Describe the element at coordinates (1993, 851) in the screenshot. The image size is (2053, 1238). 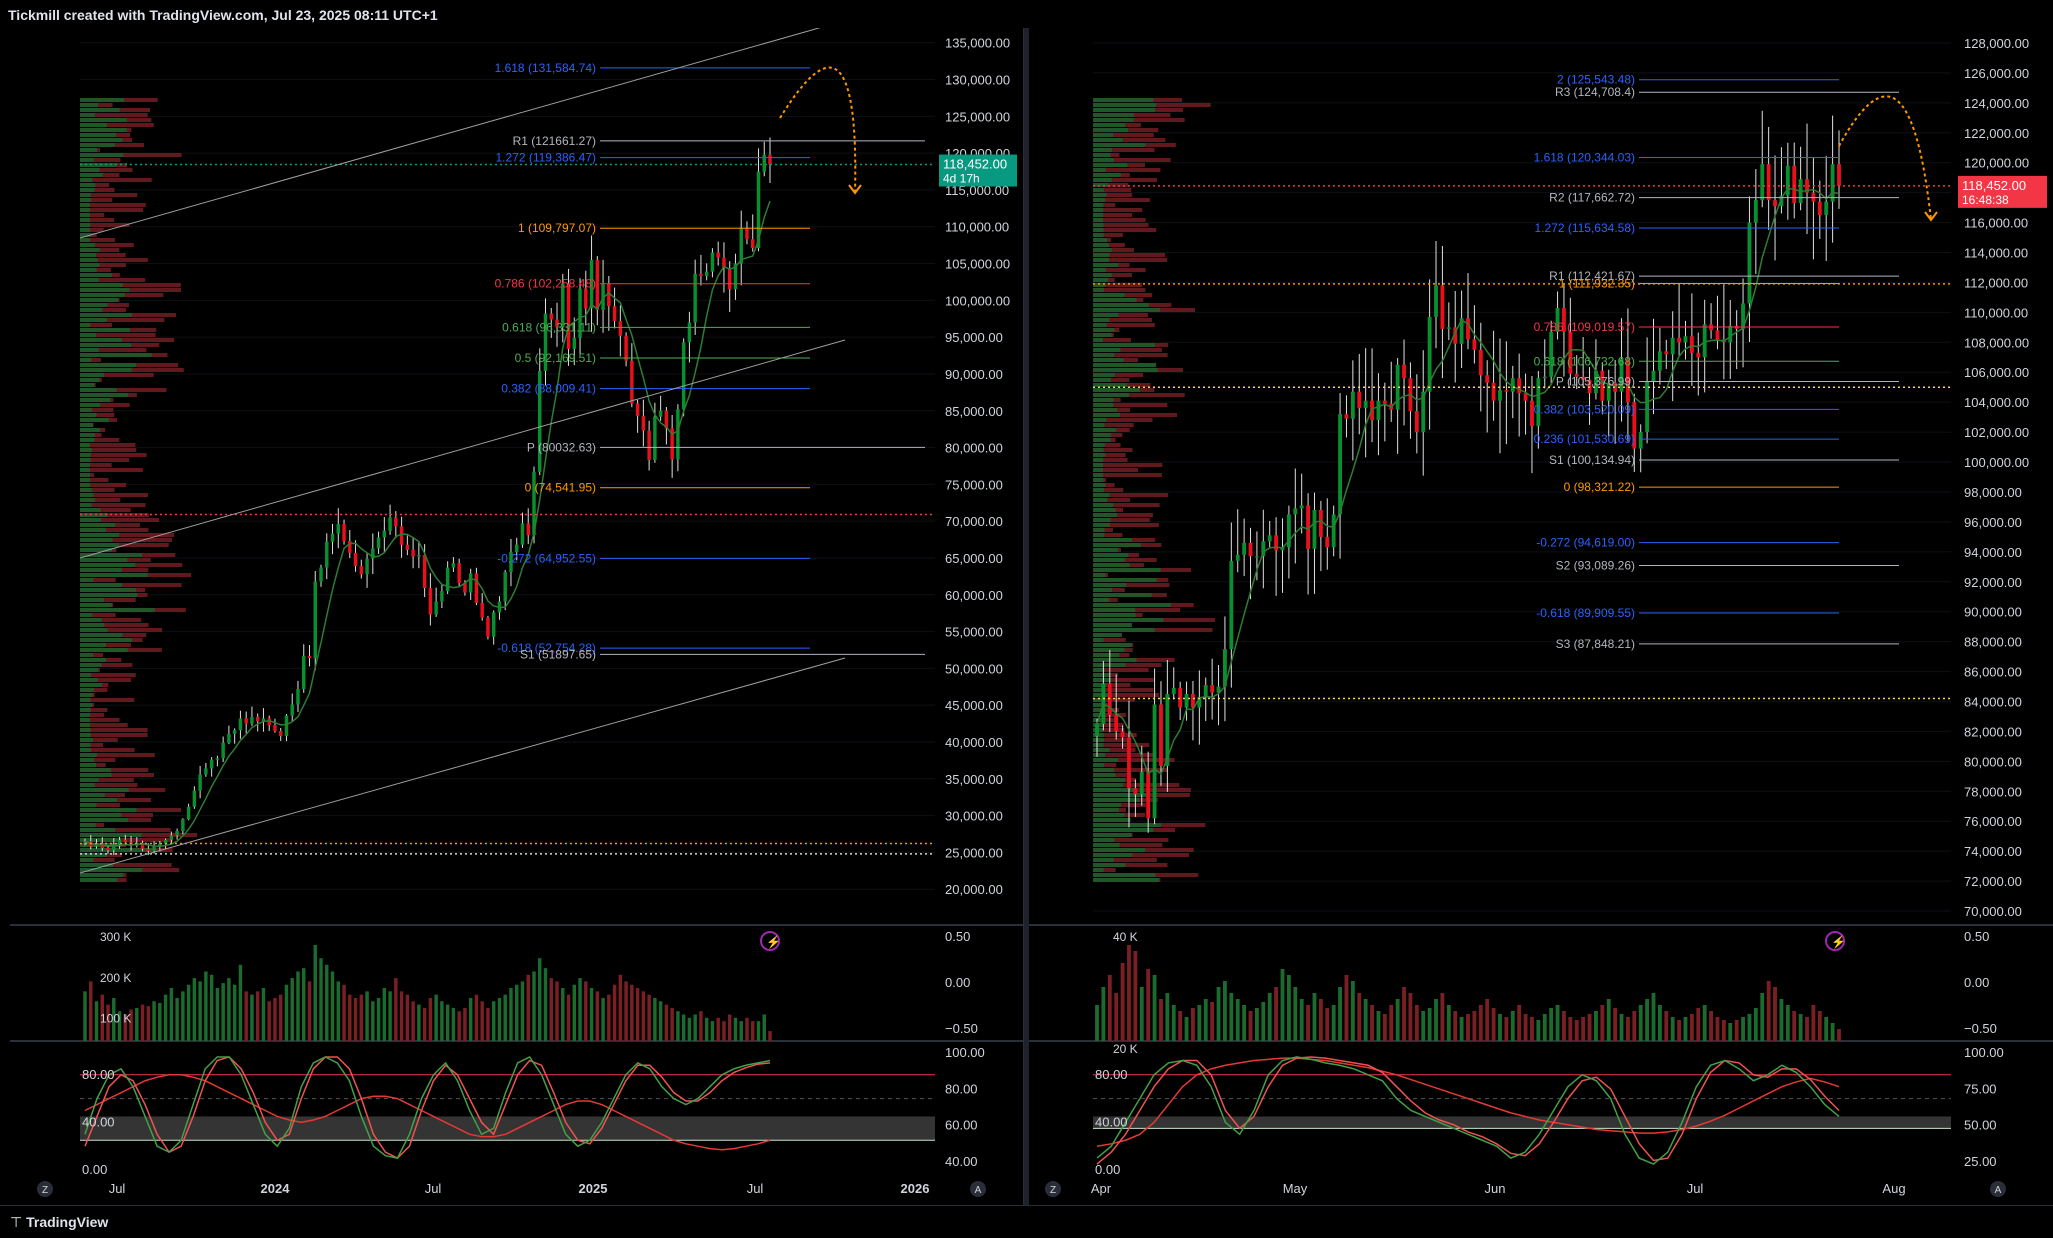
I see `y-axis-tick-label: 74,000.00` at that location.